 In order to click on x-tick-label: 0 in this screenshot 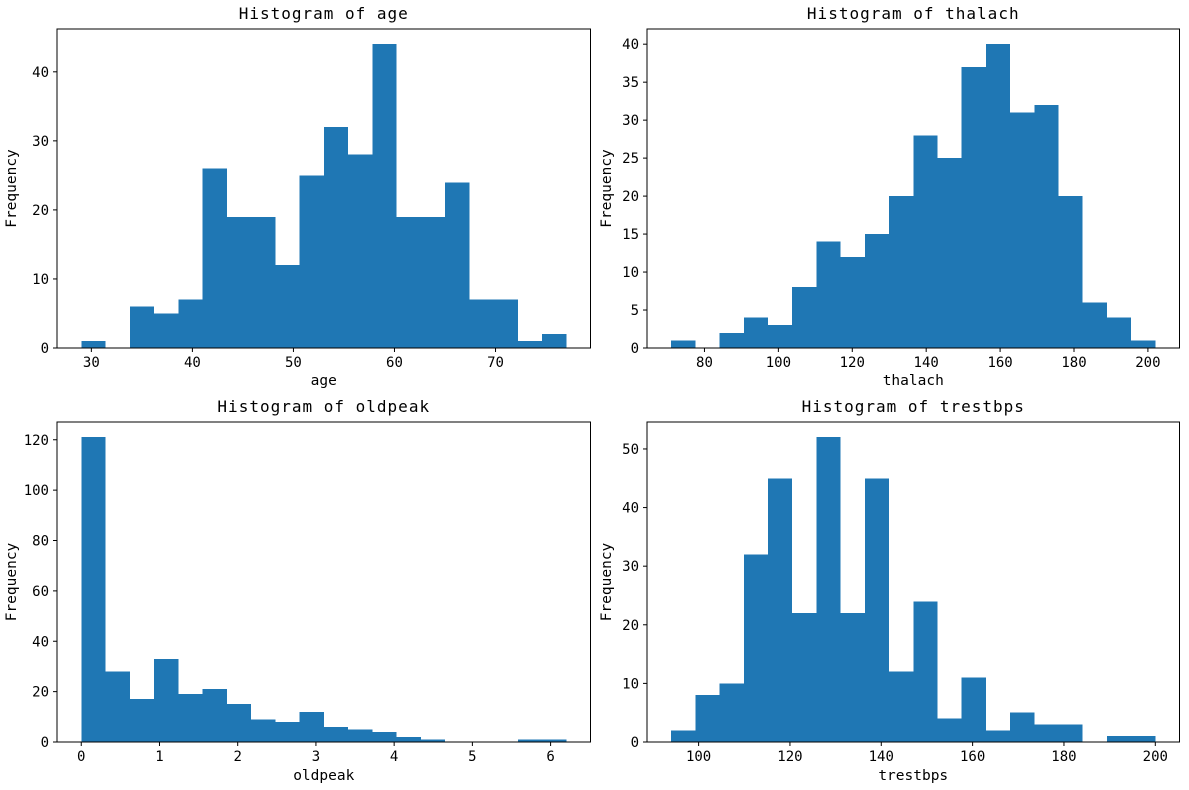, I will do `click(81, 757)`.